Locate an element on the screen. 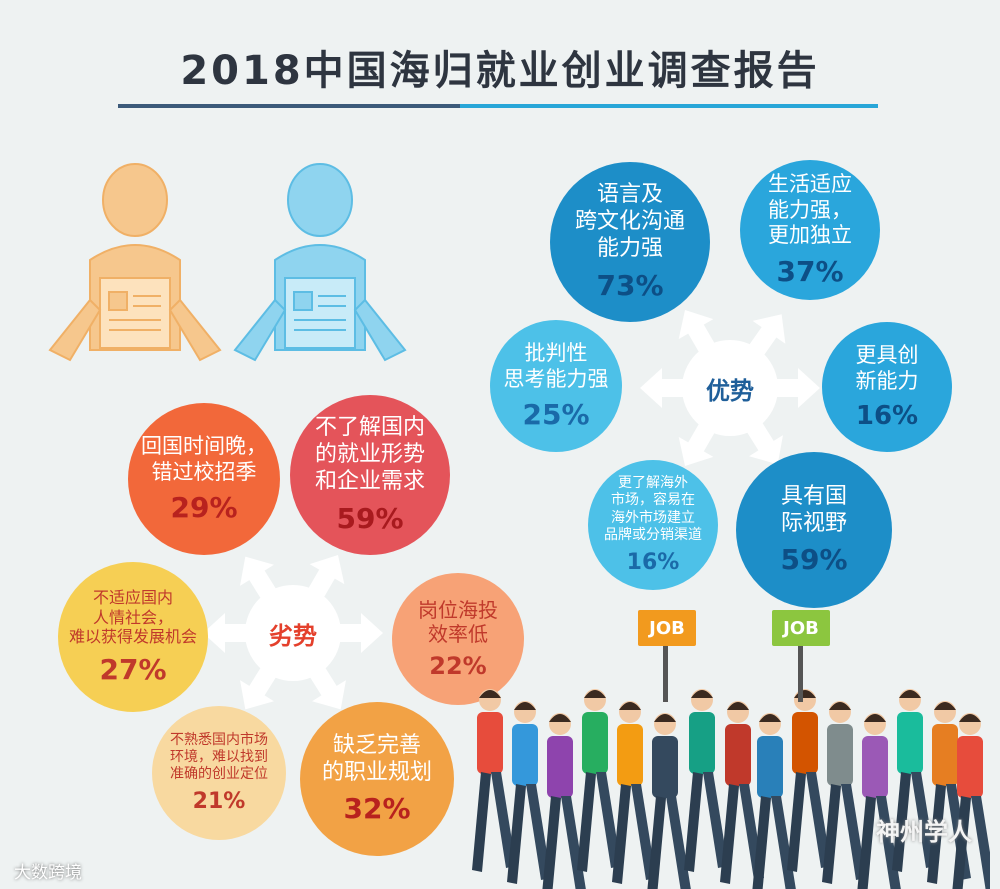 Image resolution: width=1000 pixels, height=889 pixels. advantage-bubble-text: 语言及 跨文化沟通 能力强 is located at coordinates (629, 221).